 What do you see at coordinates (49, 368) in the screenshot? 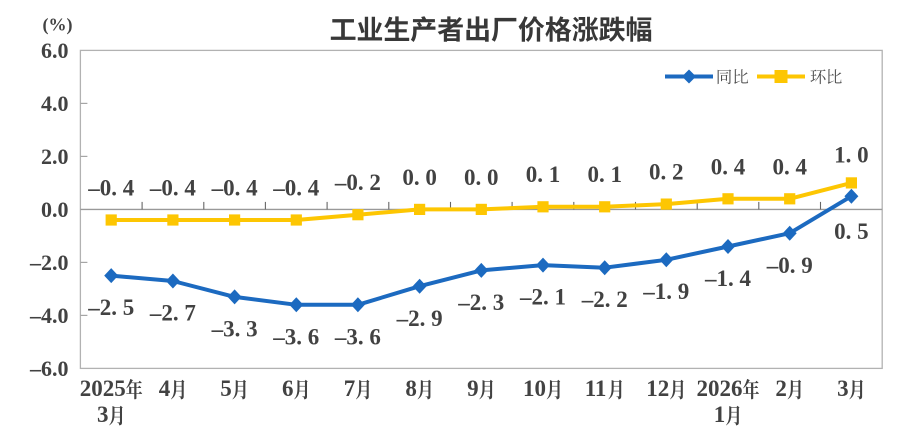
I see `svg-text: –6.0` at bounding box center [49, 368].